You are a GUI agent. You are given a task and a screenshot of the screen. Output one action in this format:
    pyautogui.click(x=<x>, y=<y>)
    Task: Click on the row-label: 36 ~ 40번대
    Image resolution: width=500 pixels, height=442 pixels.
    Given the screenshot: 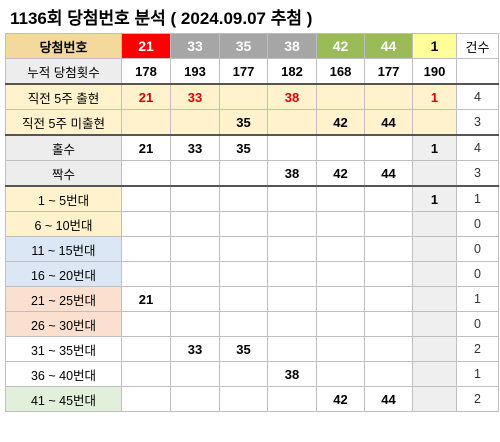 What is the action you would take?
    pyautogui.click(x=63, y=374)
    